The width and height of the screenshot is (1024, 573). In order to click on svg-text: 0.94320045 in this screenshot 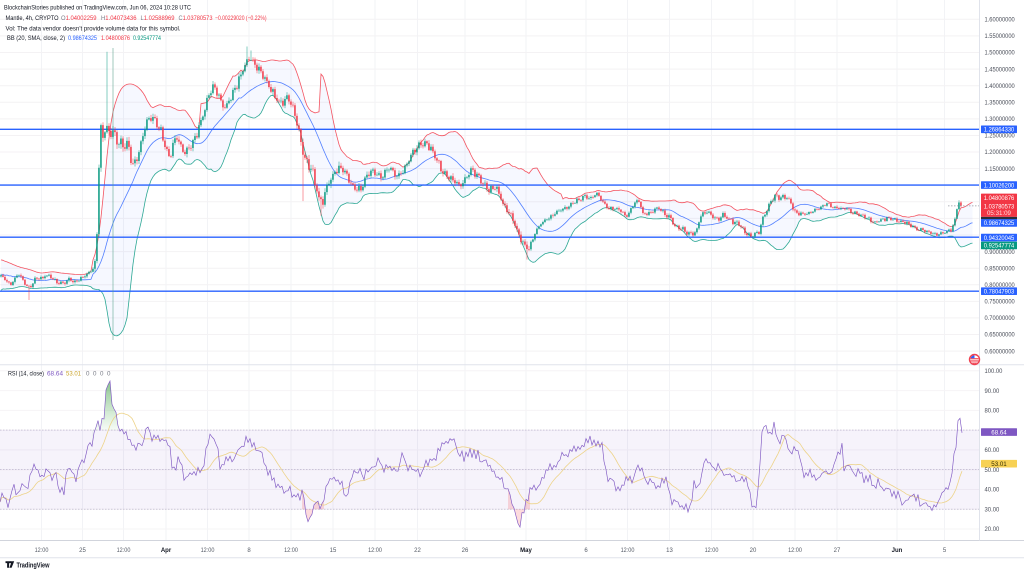, I will do `click(999, 238)`.